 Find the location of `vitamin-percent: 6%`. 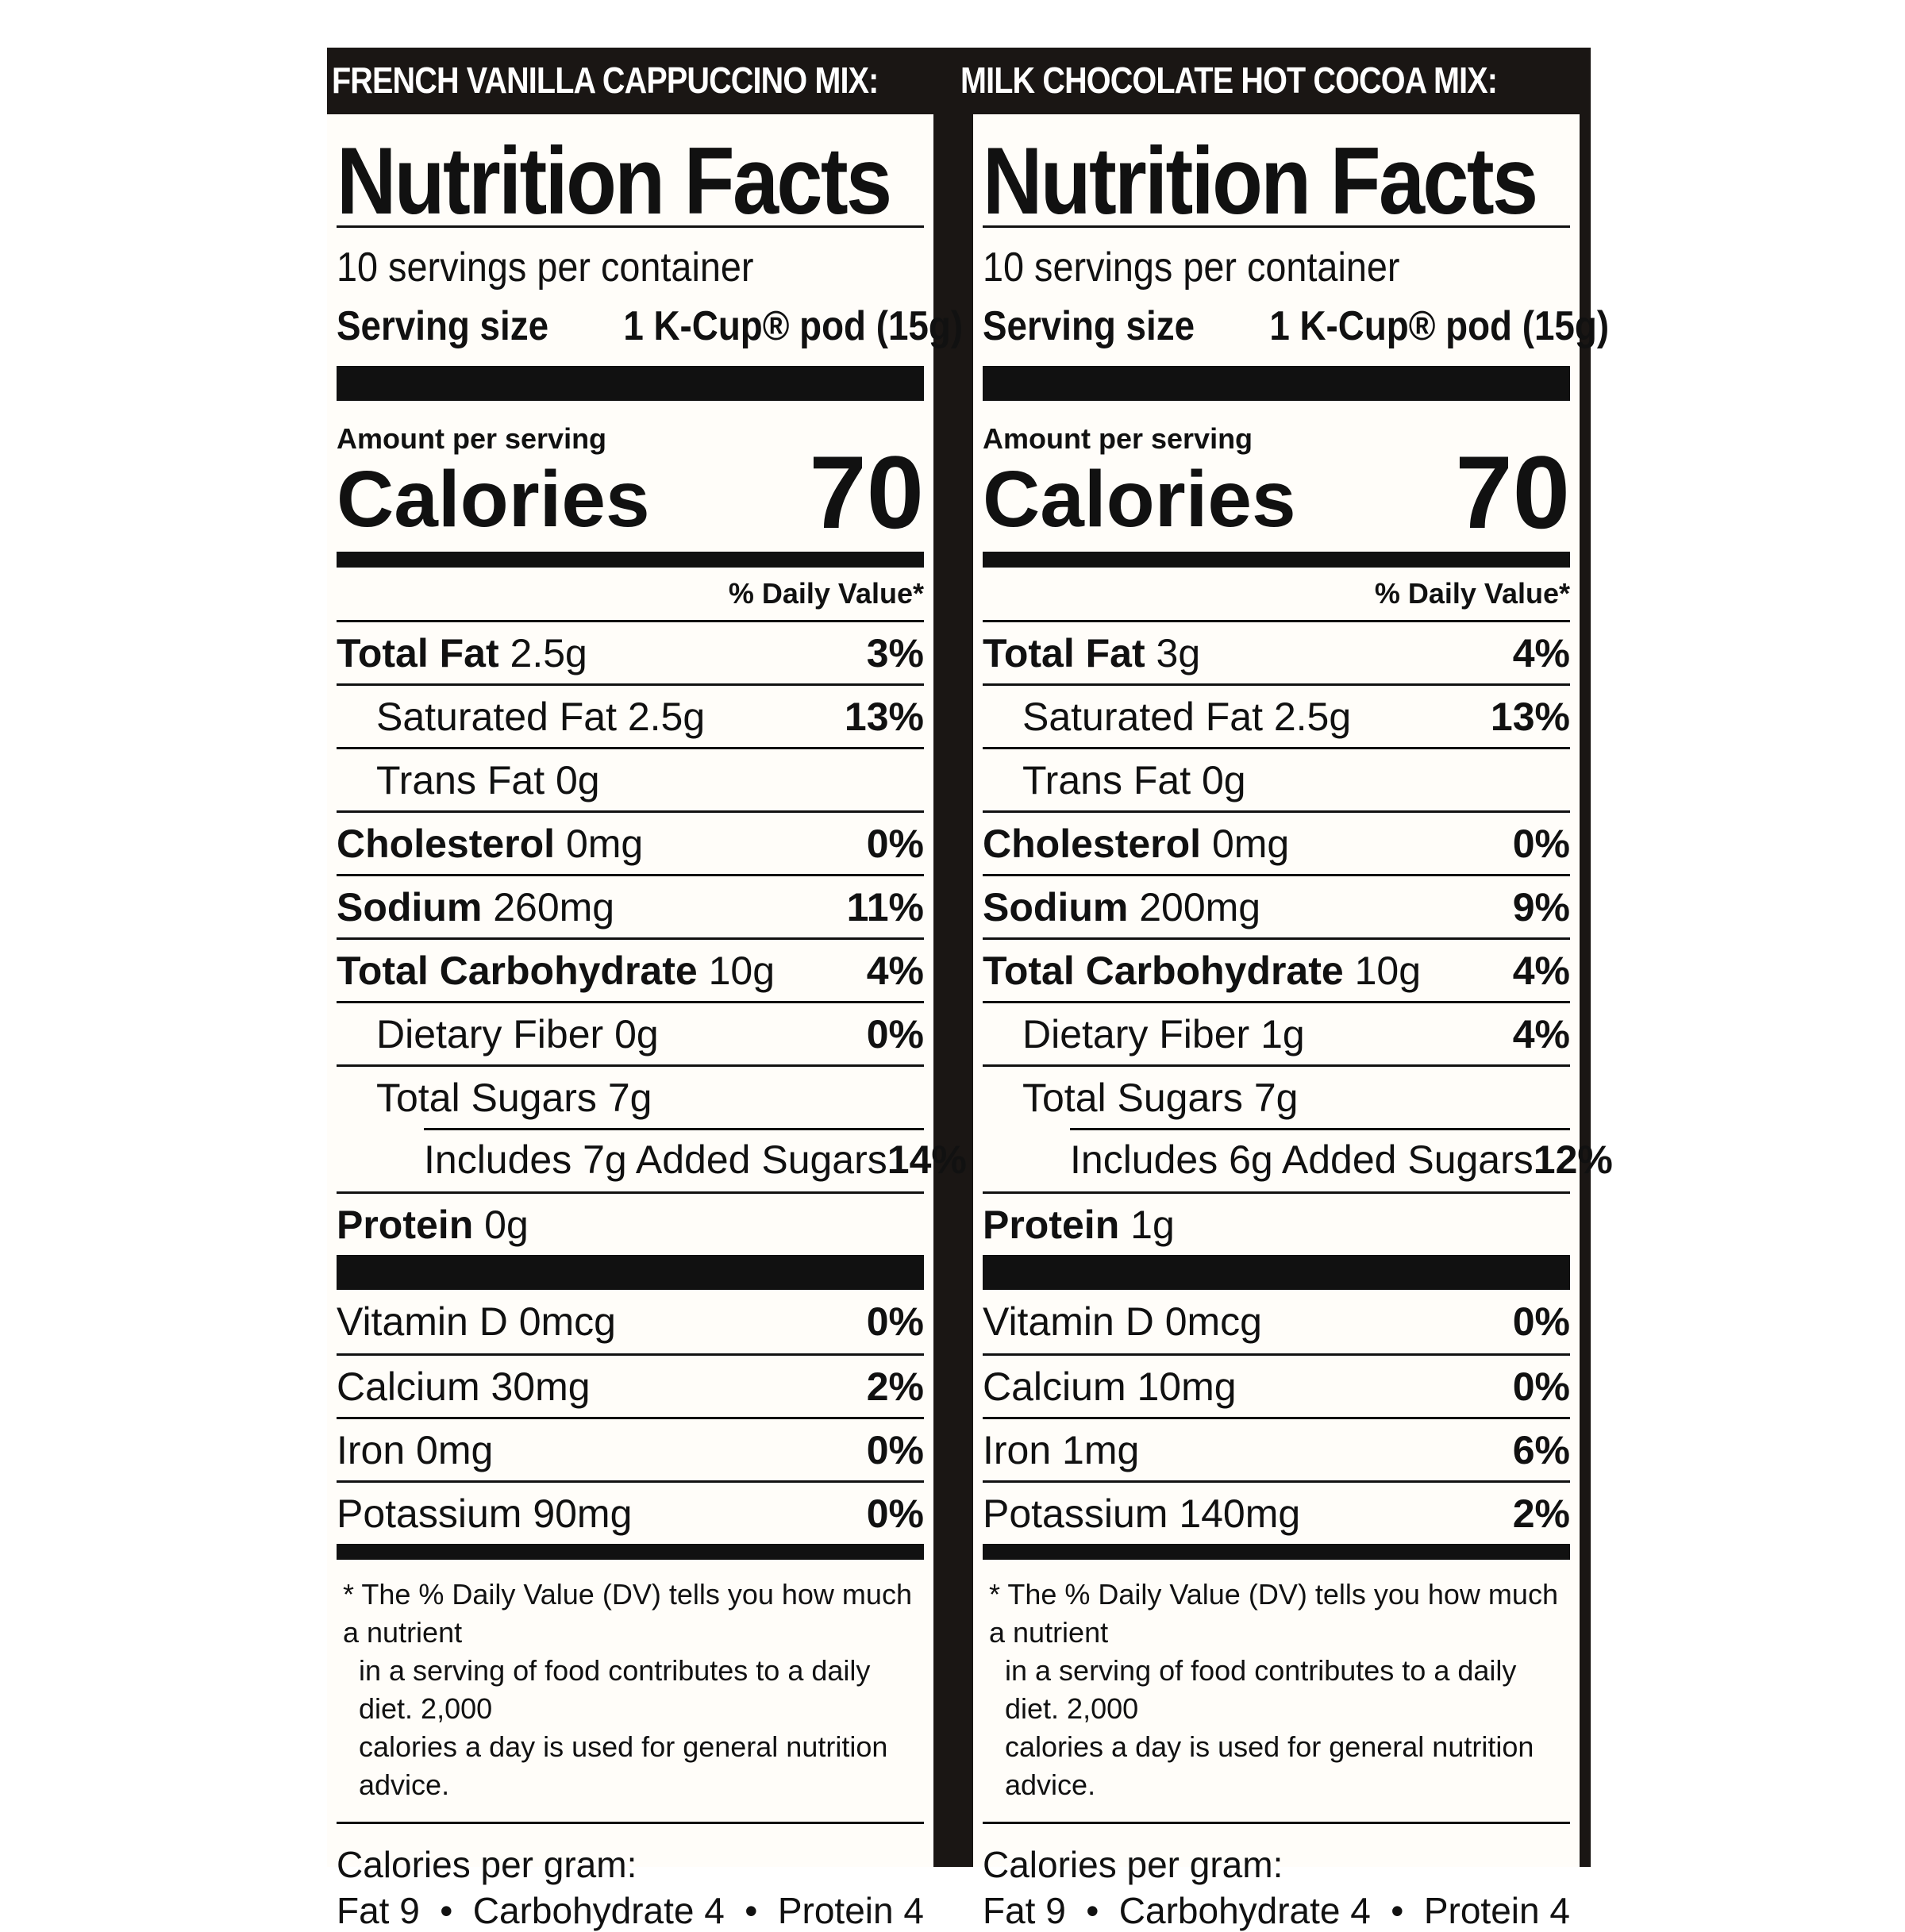

vitamin-percent: 6% is located at coordinates (1541, 1449).